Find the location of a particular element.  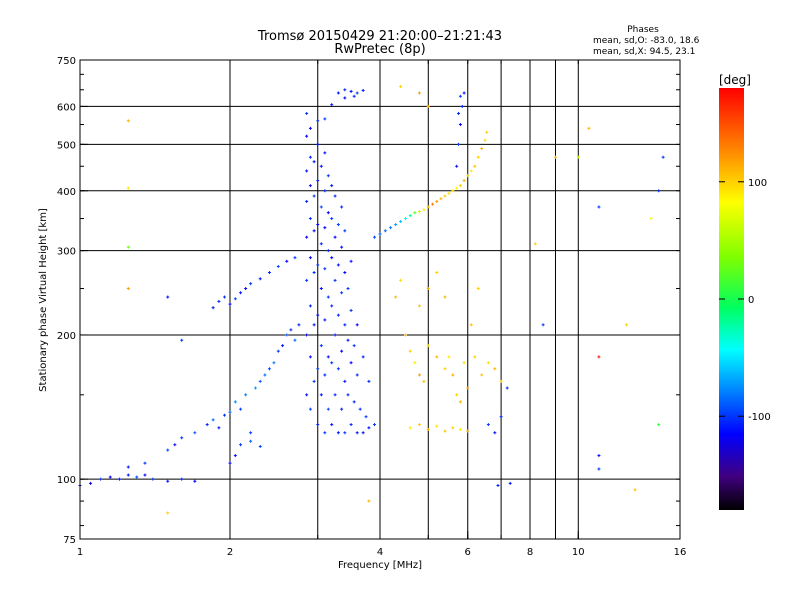

x-tick-label: 1 is located at coordinates (80, 552).